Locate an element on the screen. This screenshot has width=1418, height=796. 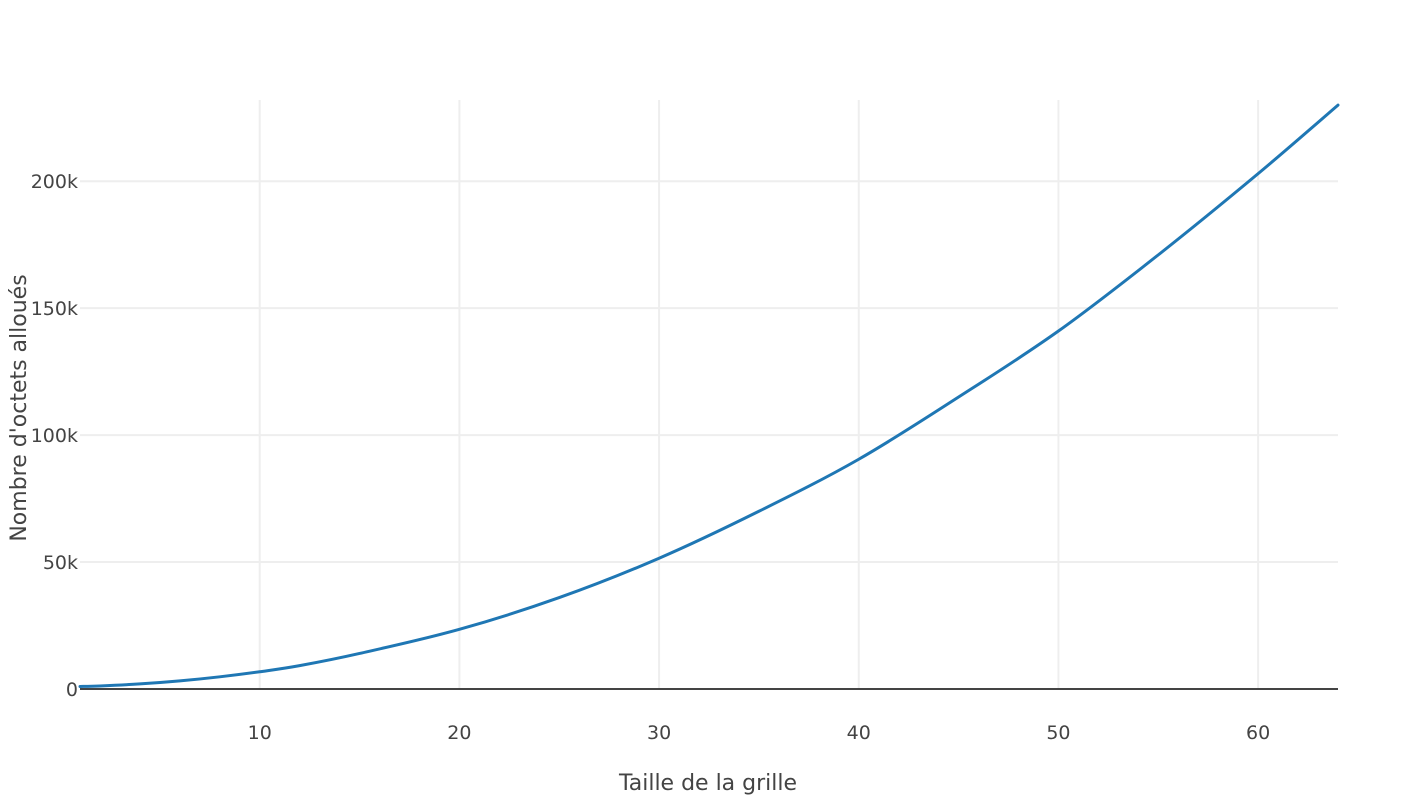
x-tick-labels: 10 20 30 40 50 60 is located at coordinates (759, 733).